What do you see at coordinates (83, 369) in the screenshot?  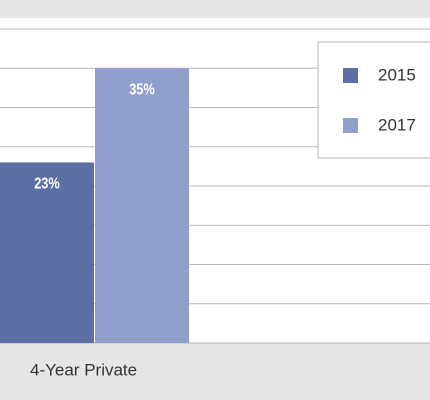 I see `x-tick-label: 4-Year Private` at bounding box center [83, 369].